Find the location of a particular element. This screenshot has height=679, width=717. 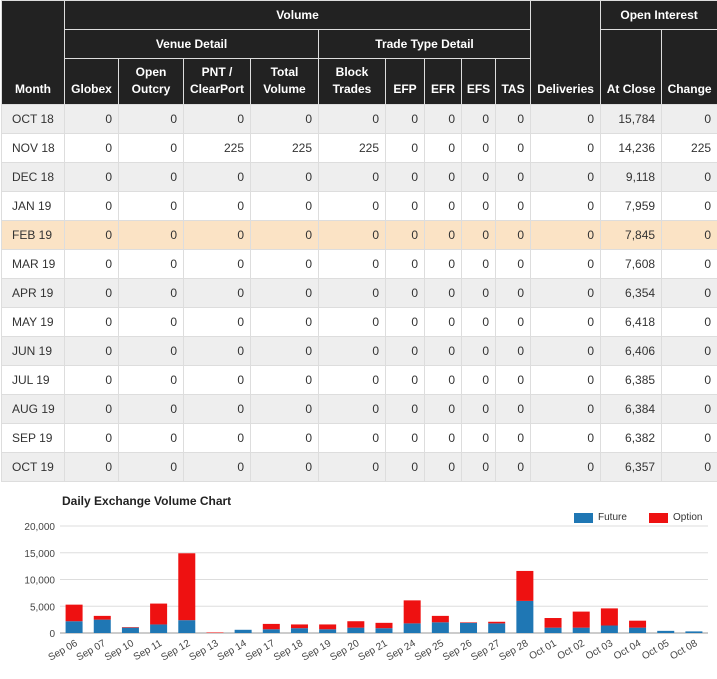

x-tick-label: Oct 02 is located at coordinates (571, 650).